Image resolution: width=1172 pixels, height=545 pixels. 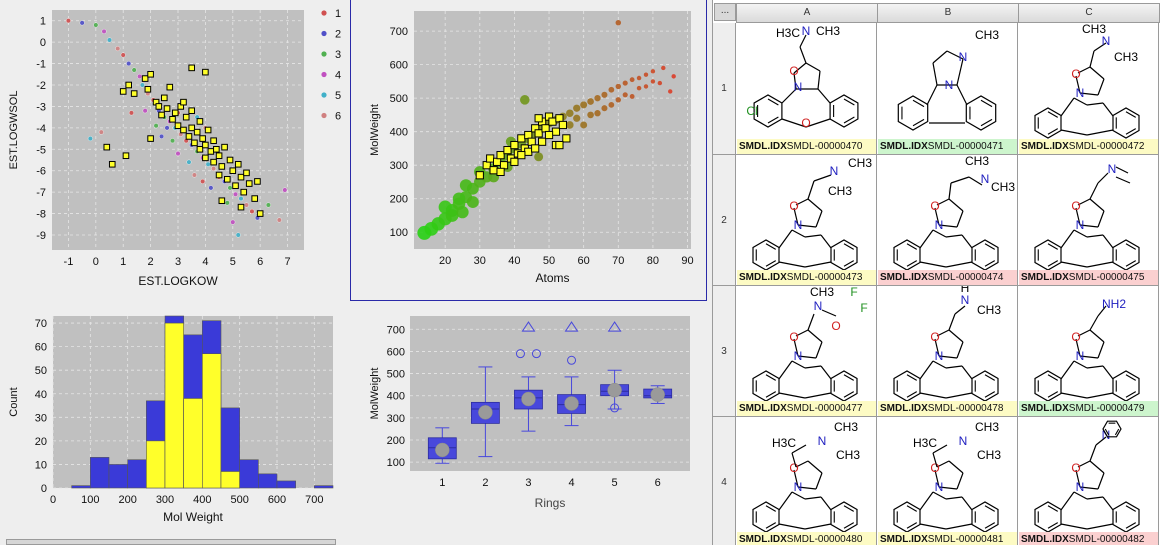 I want to click on column-header-a: A, so click(x=807, y=13).